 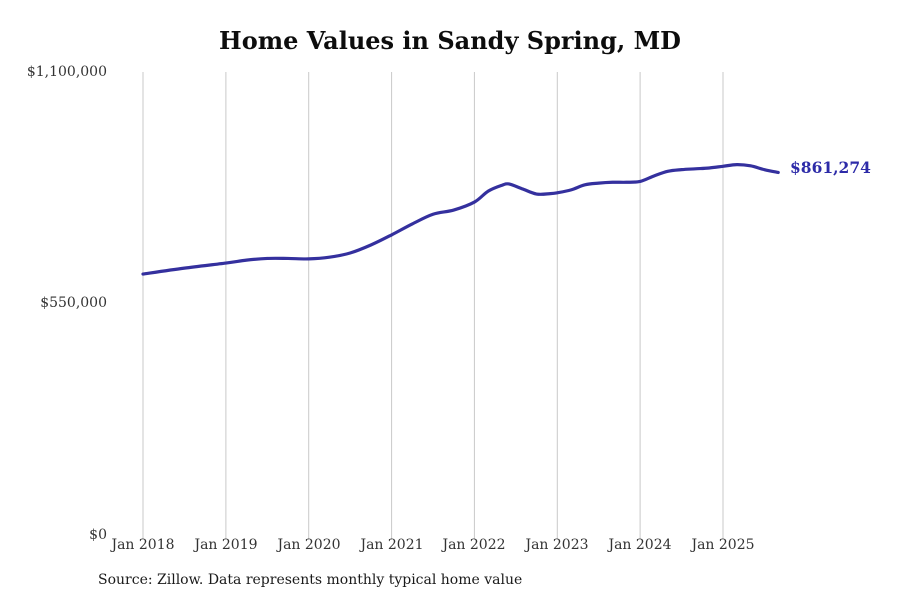 I want to click on y-axis-tick-label-top: $1,100,000, so click(x=66, y=72).